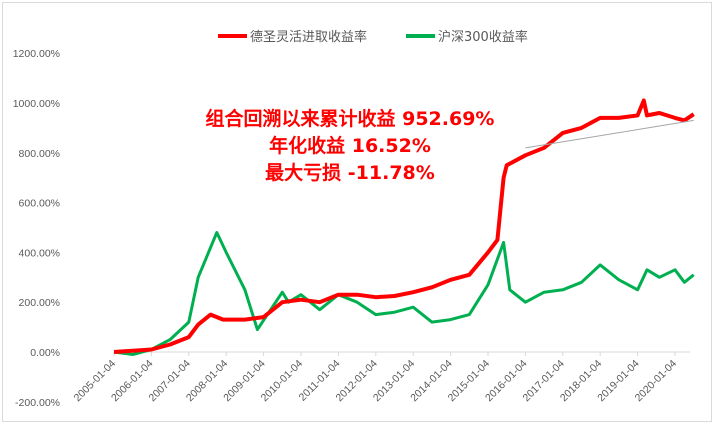 The width and height of the screenshot is (716, 426). Describe the element at coordinates (36, 104) in the screenshot. I see `y-tick-label: 1000.00%` at that location.